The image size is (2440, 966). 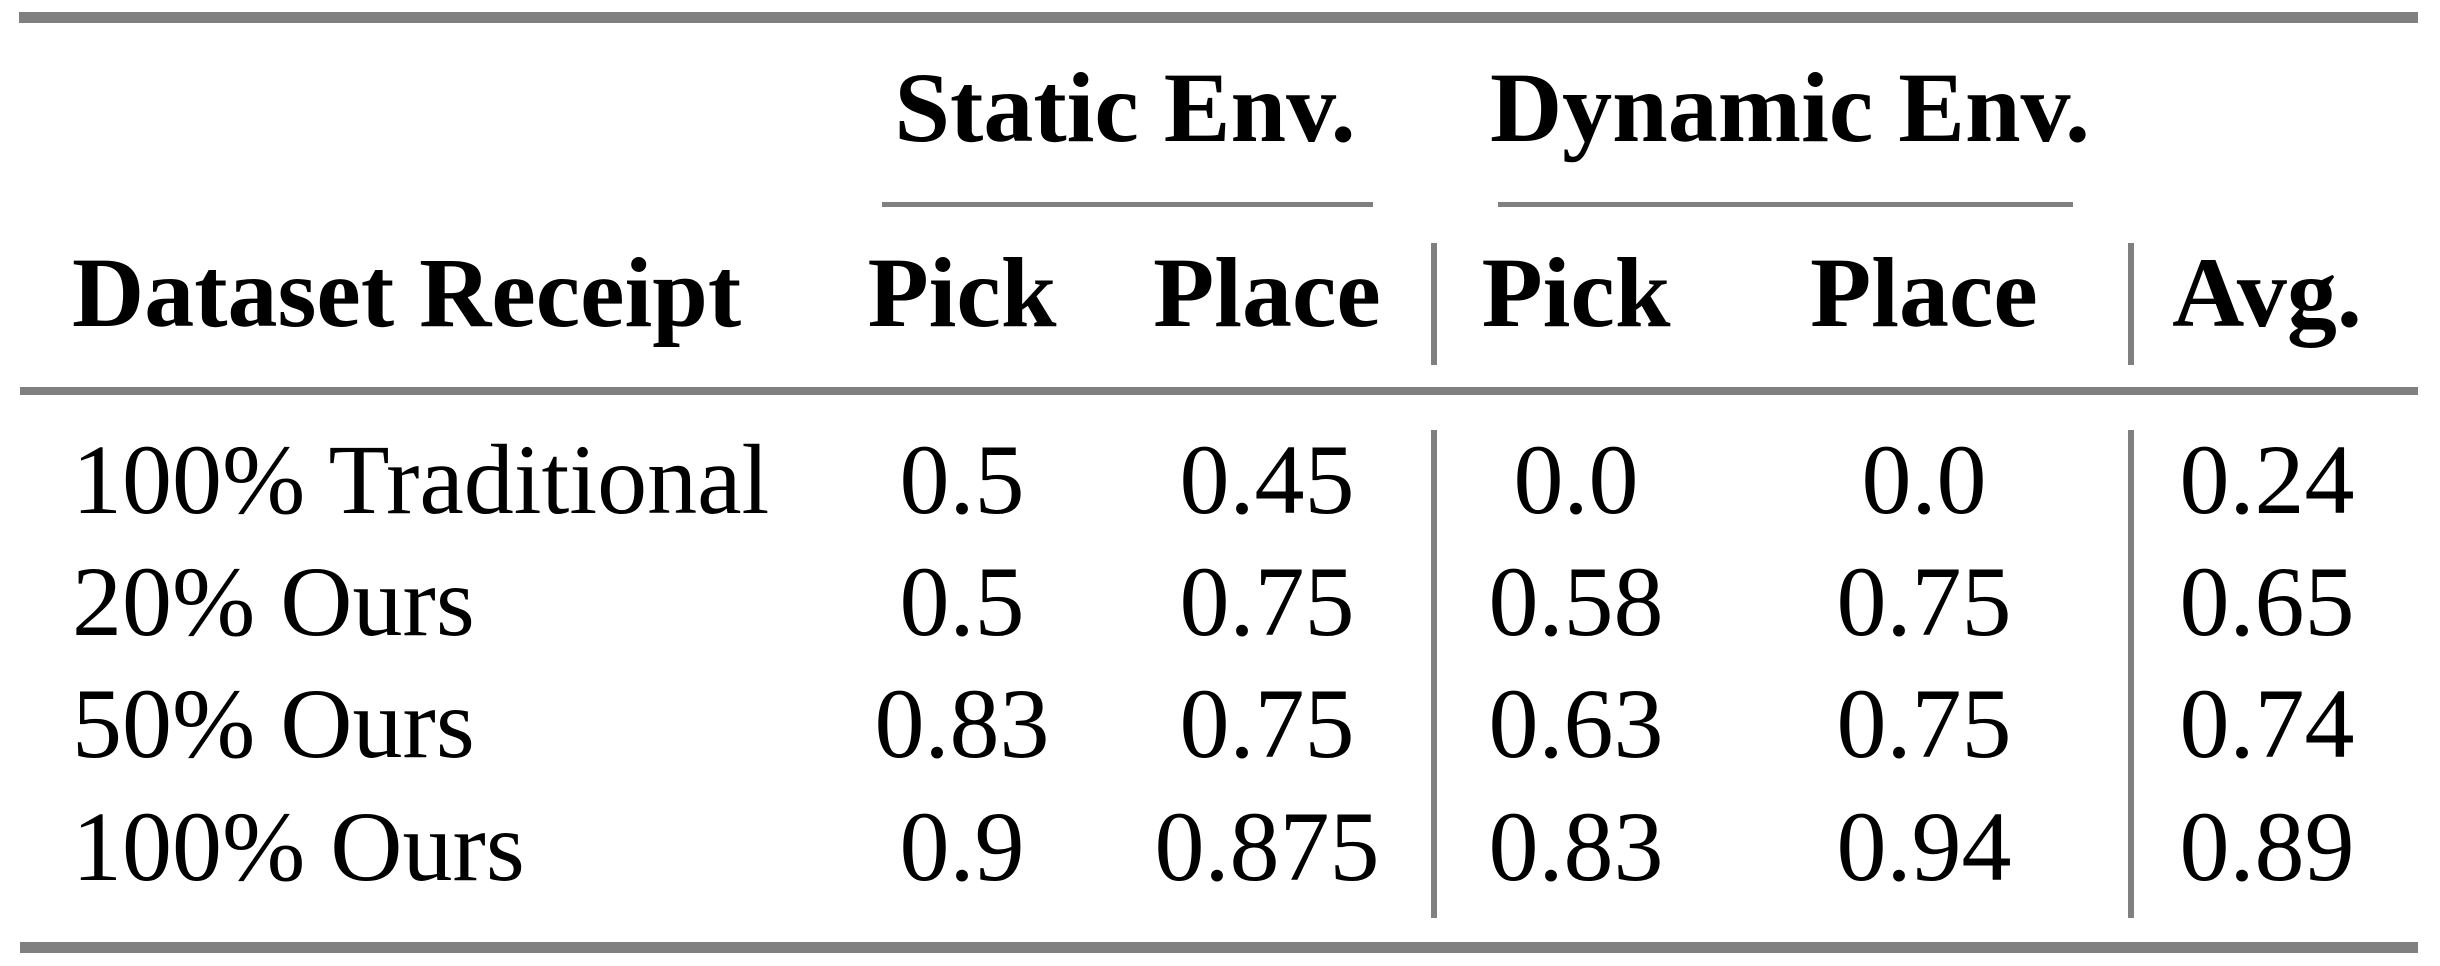 I want to click on col-header-static-place: Place, so click(x=1267, y=292).